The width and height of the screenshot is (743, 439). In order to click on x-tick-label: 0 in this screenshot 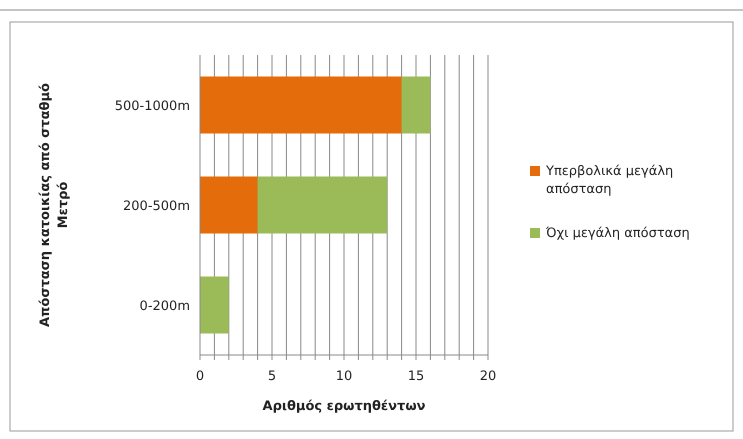, I will do `click(200, 376)`.